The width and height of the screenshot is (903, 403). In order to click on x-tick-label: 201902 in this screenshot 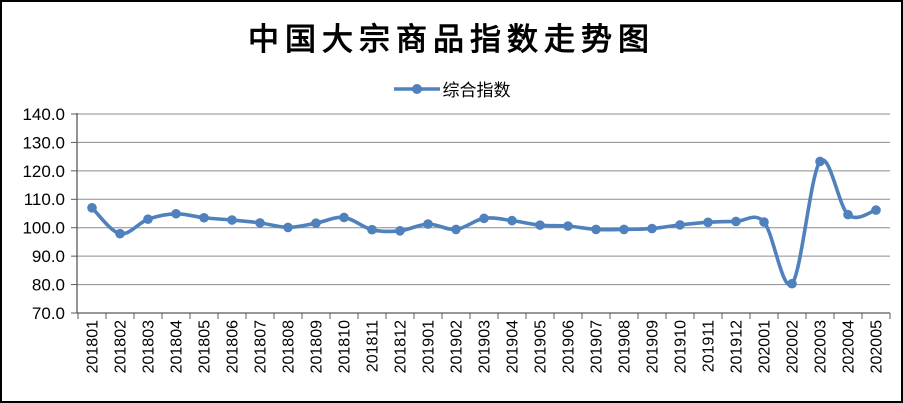, I will do `click(457, 346)`.